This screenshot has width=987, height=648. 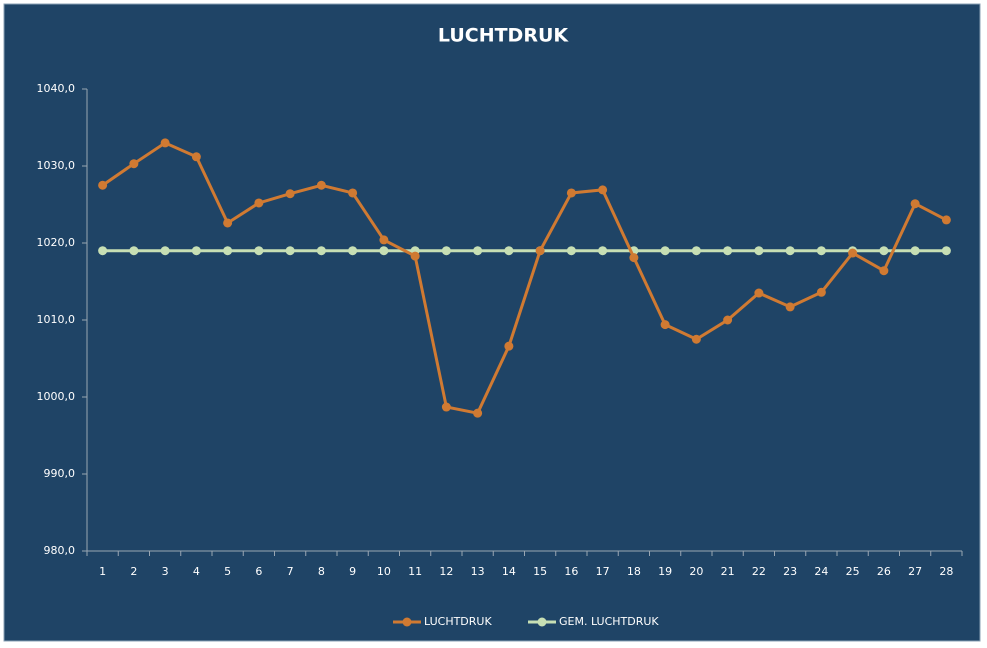 I want to click on x-tick-label: 10, so click(x=384, y=571).